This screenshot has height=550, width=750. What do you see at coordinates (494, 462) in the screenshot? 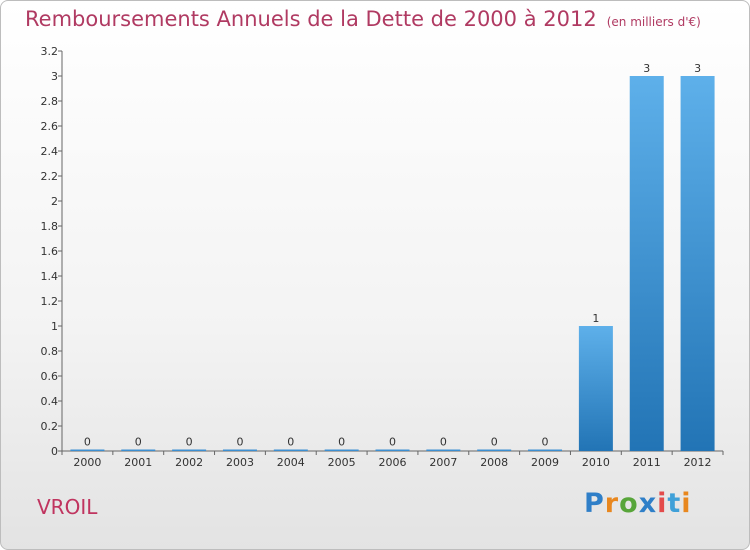
I see `x-tick-label: 2008` at bounding box center [494, 462].